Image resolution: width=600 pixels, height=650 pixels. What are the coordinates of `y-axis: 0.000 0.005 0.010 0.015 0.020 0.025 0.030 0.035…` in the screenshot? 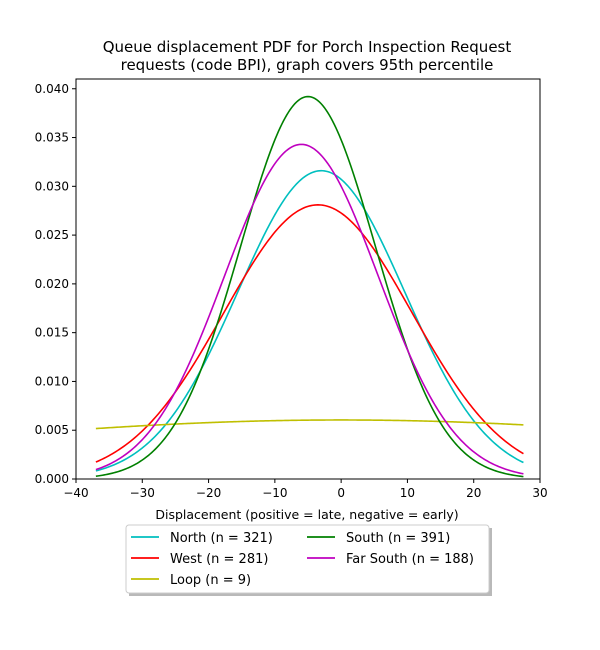 It's located at (55, 284).